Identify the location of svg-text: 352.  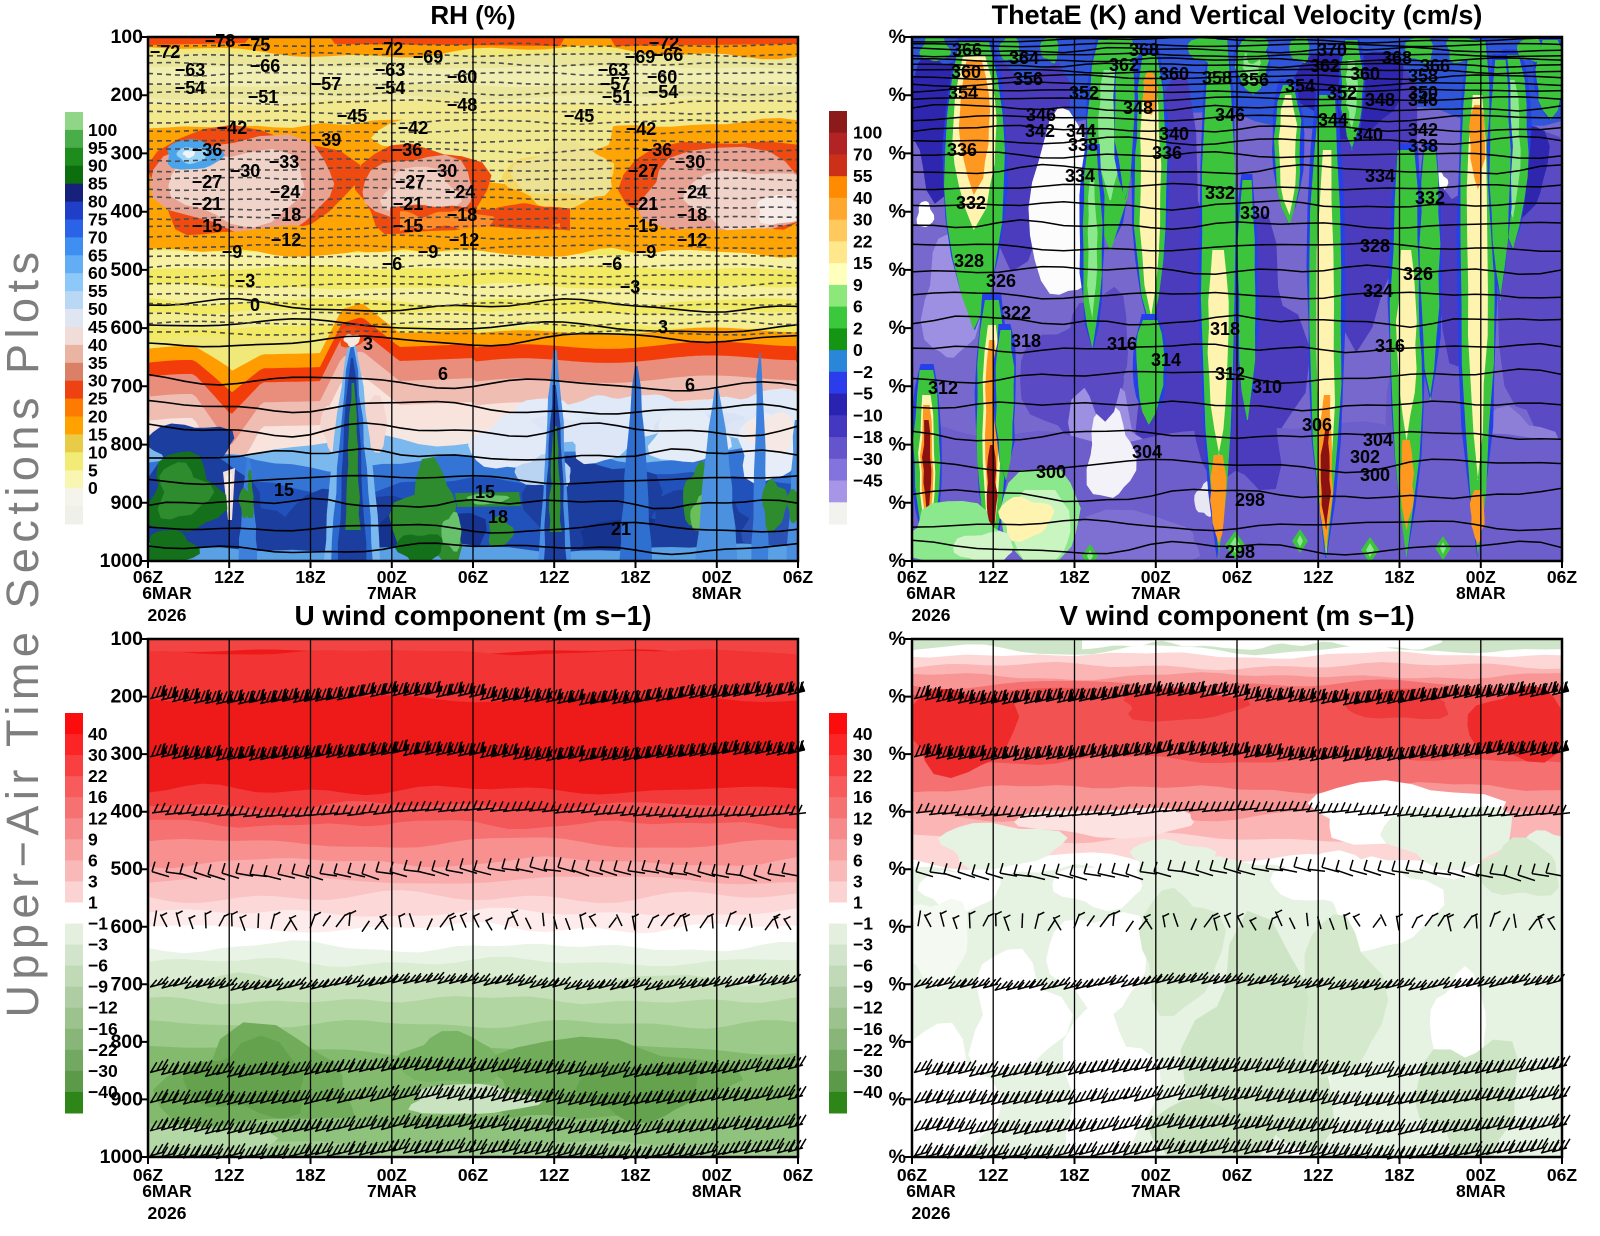
(1342, 93).